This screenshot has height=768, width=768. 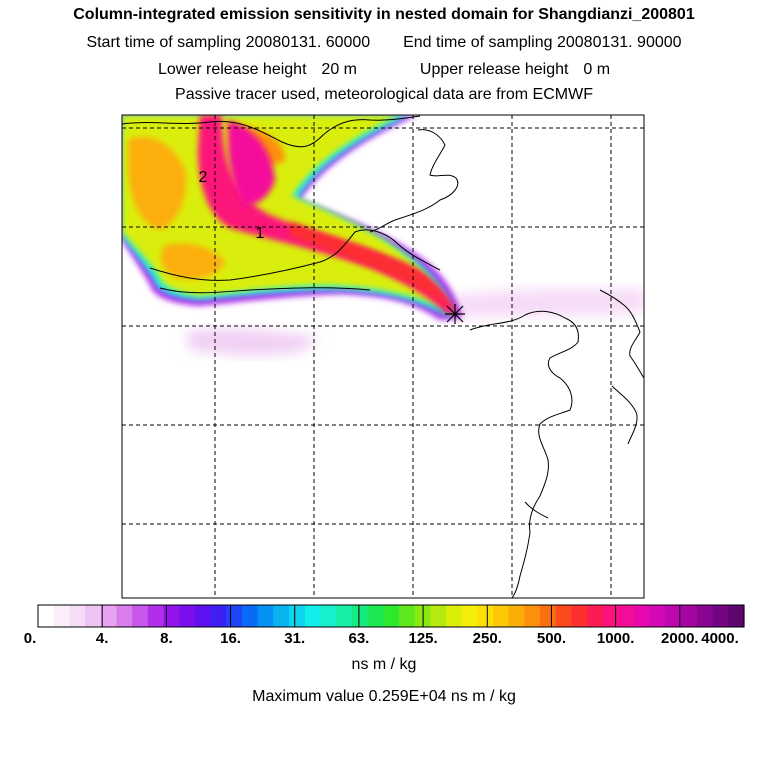 What do you see at coordinates (680, 638) in the screenshot?
I see `colorbar-tick-label: 2000.` at bounding box center [680, 638].